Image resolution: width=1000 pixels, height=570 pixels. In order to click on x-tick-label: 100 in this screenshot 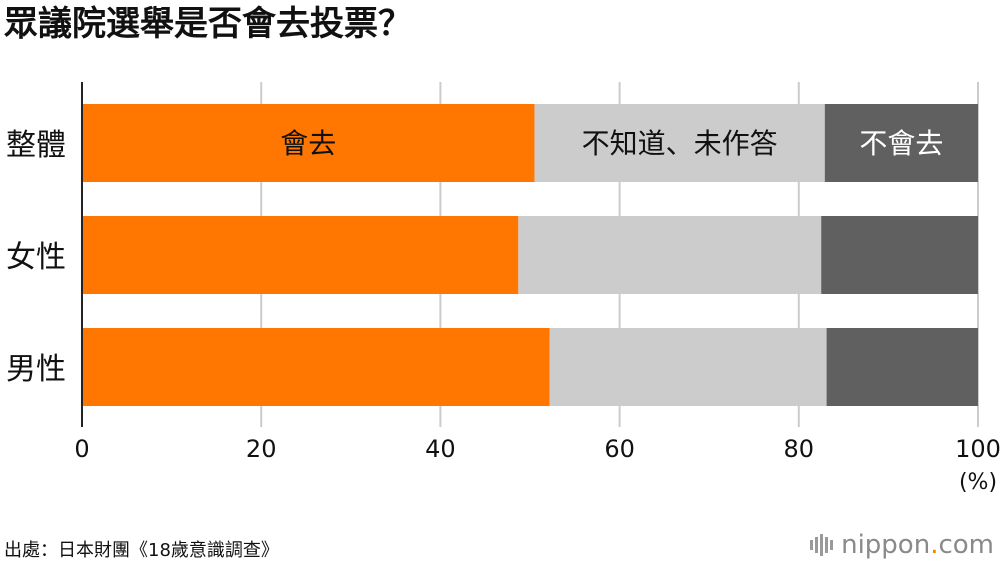, I will do `click(977, 449)`.